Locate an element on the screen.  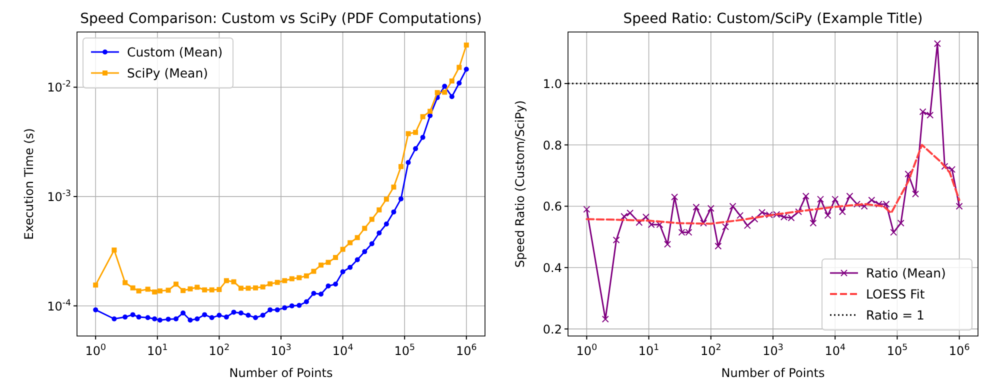
y-tick-label: 10$^{-4}$ is located at coordinates (59, 306).